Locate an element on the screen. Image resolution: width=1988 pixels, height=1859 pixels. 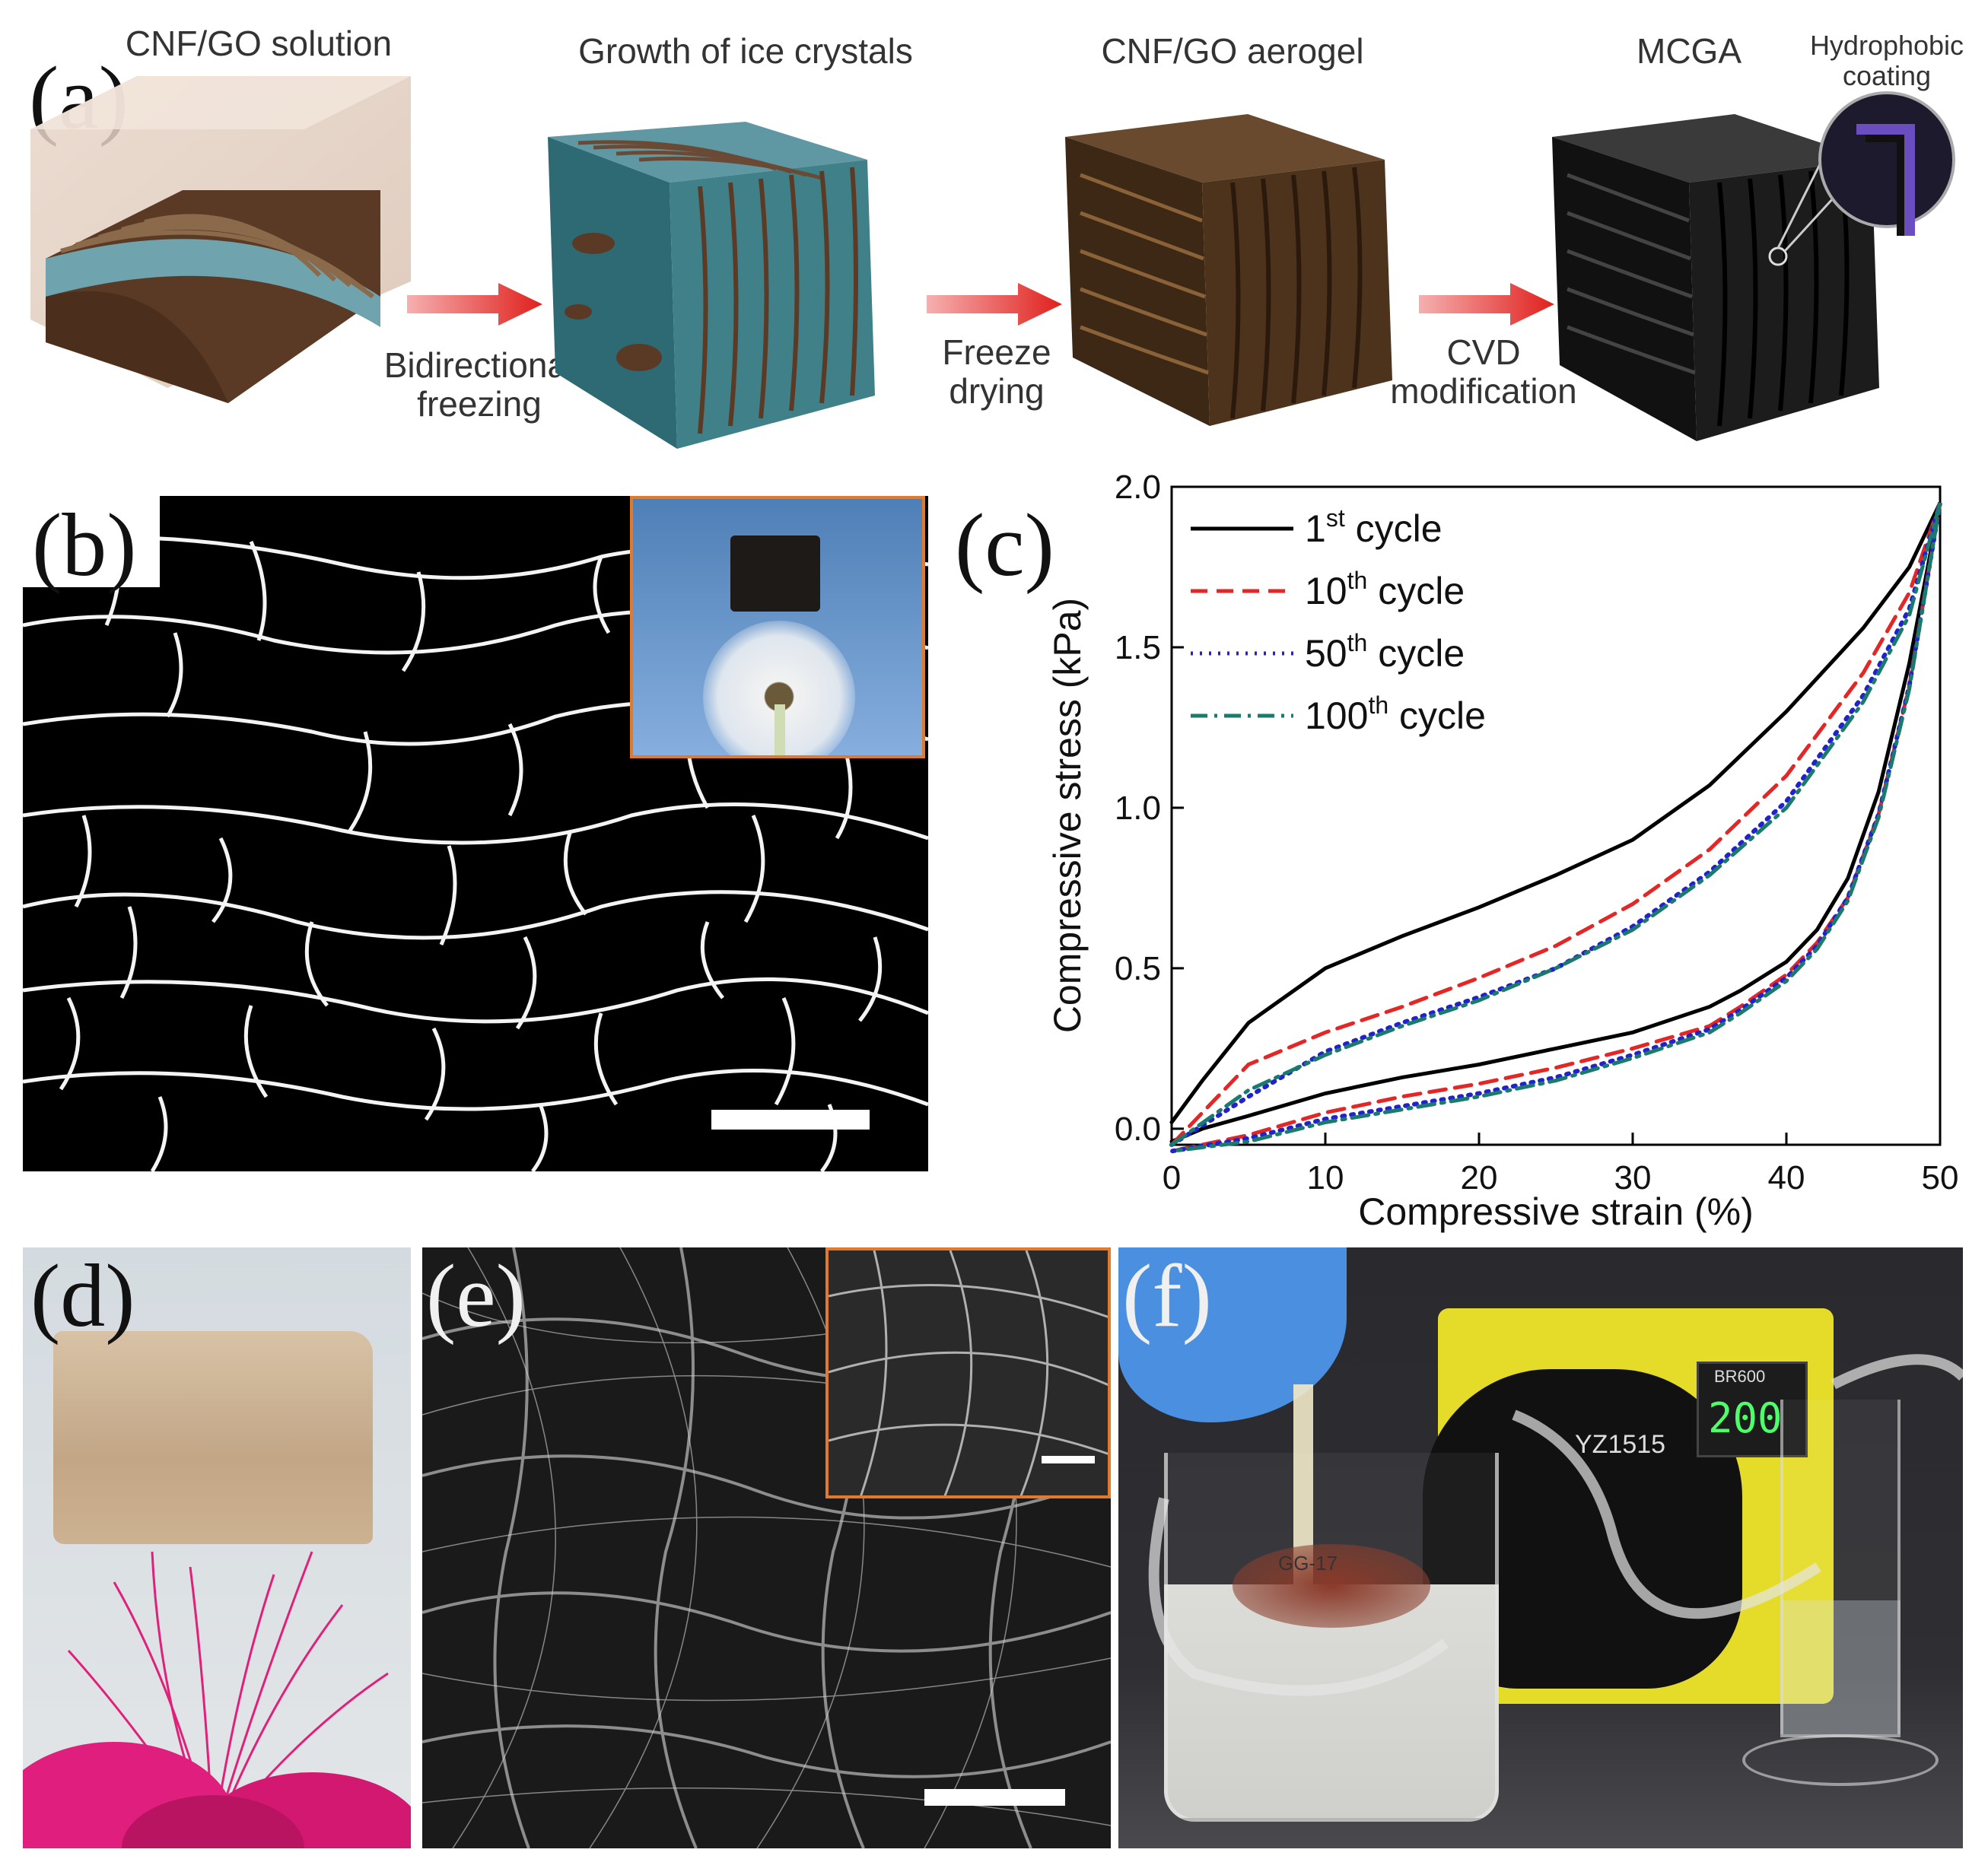
beaker is located at coordinates (1331, 1637).